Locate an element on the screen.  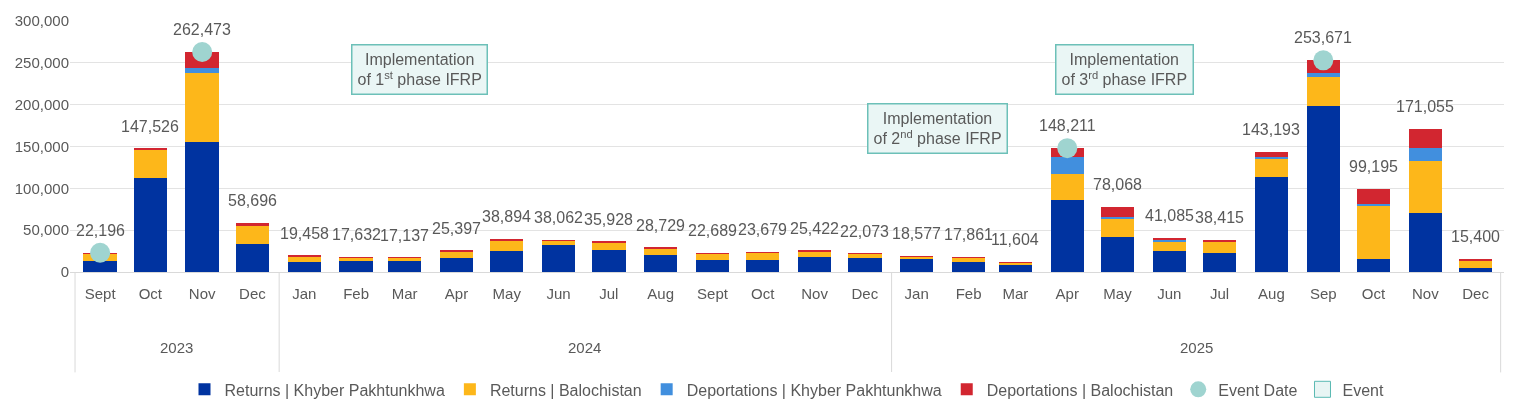
legend-label: Returns | Balochistan is located at coordinates (565, 390).